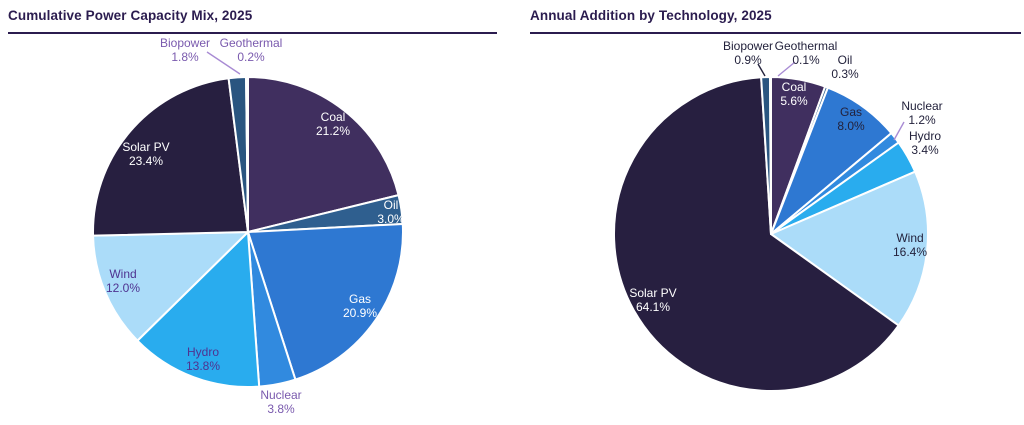 Image resolution: width=1024 pixels, height=425 pixels. I want to click on pie-label-value-geothermal: 0.2%, so click(251, 57).